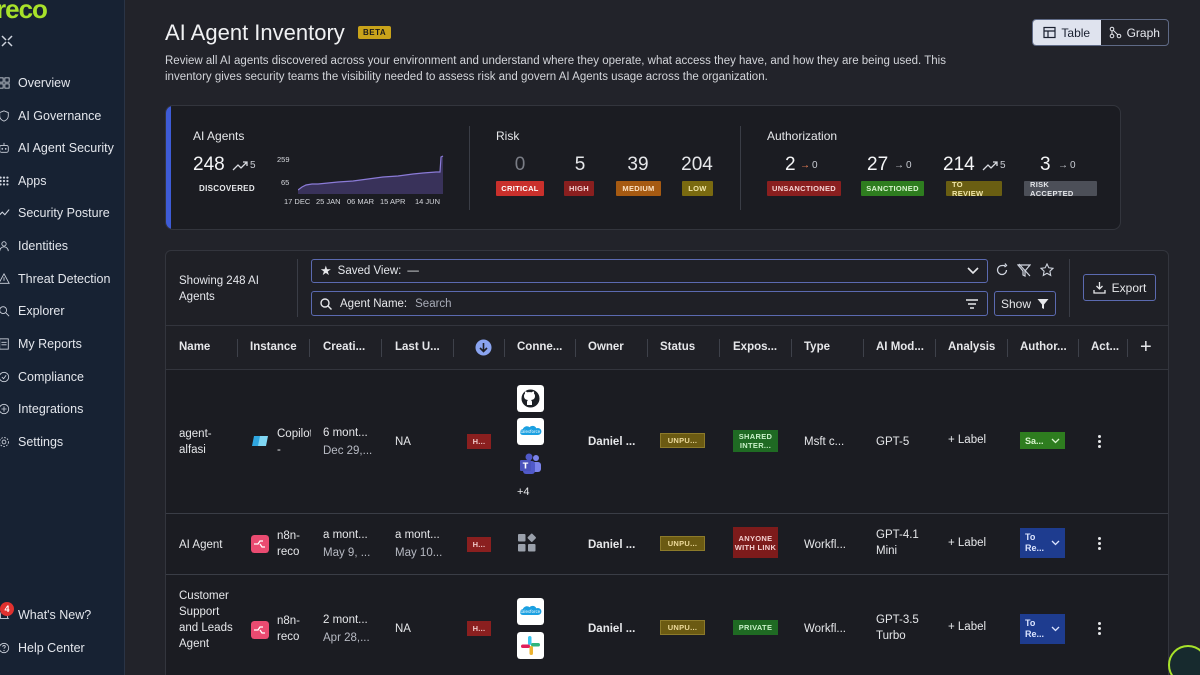 The width and height of the screenshot is (1200, 675). Describe the element at coordinates (62, 377) in the screenshot. I see `sidebar-item-compliance: Compliance` at that location.